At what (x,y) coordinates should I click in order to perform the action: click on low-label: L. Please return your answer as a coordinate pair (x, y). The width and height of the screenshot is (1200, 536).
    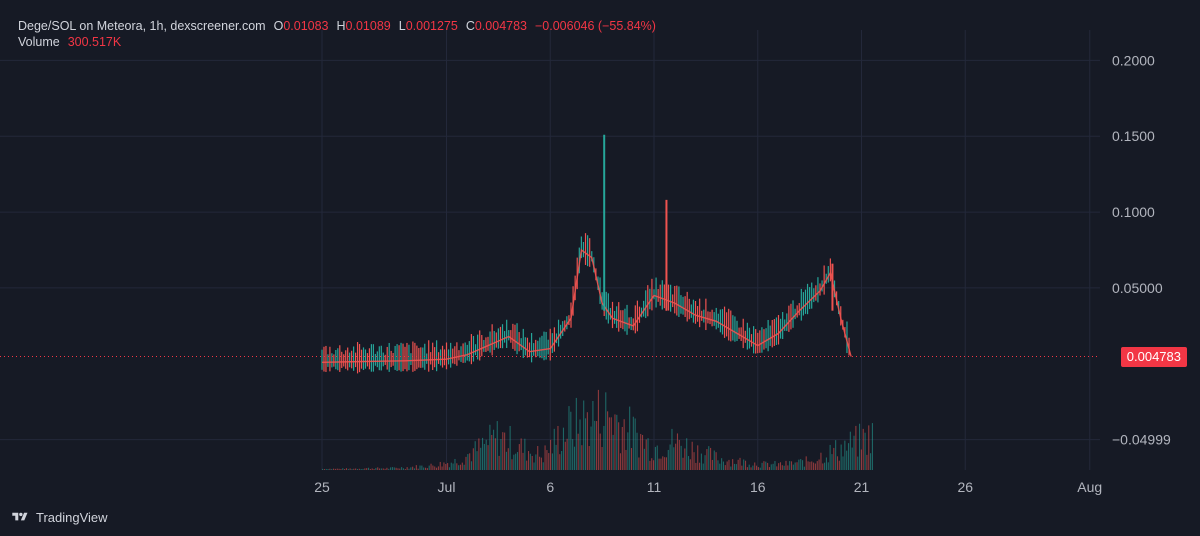
    Looking at the image, I should click on (402, 26).